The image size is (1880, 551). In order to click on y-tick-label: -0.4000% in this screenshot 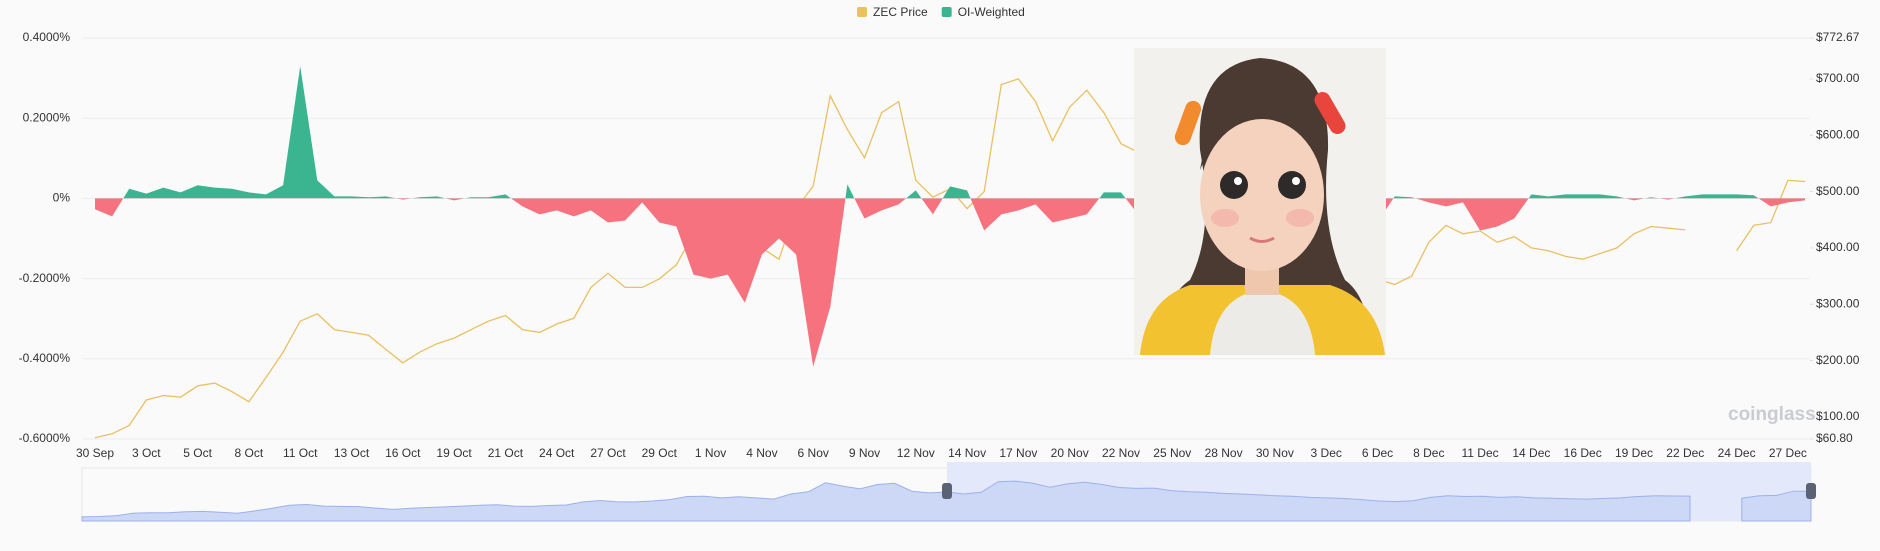, I will do `click(45, 358)`.